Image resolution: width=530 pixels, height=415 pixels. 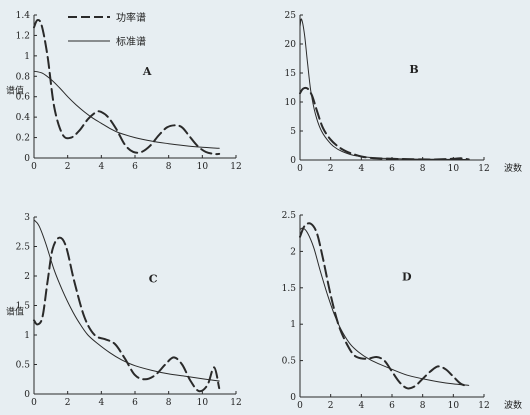 I want to click on panel-label: D, so click(x=407, y=277).